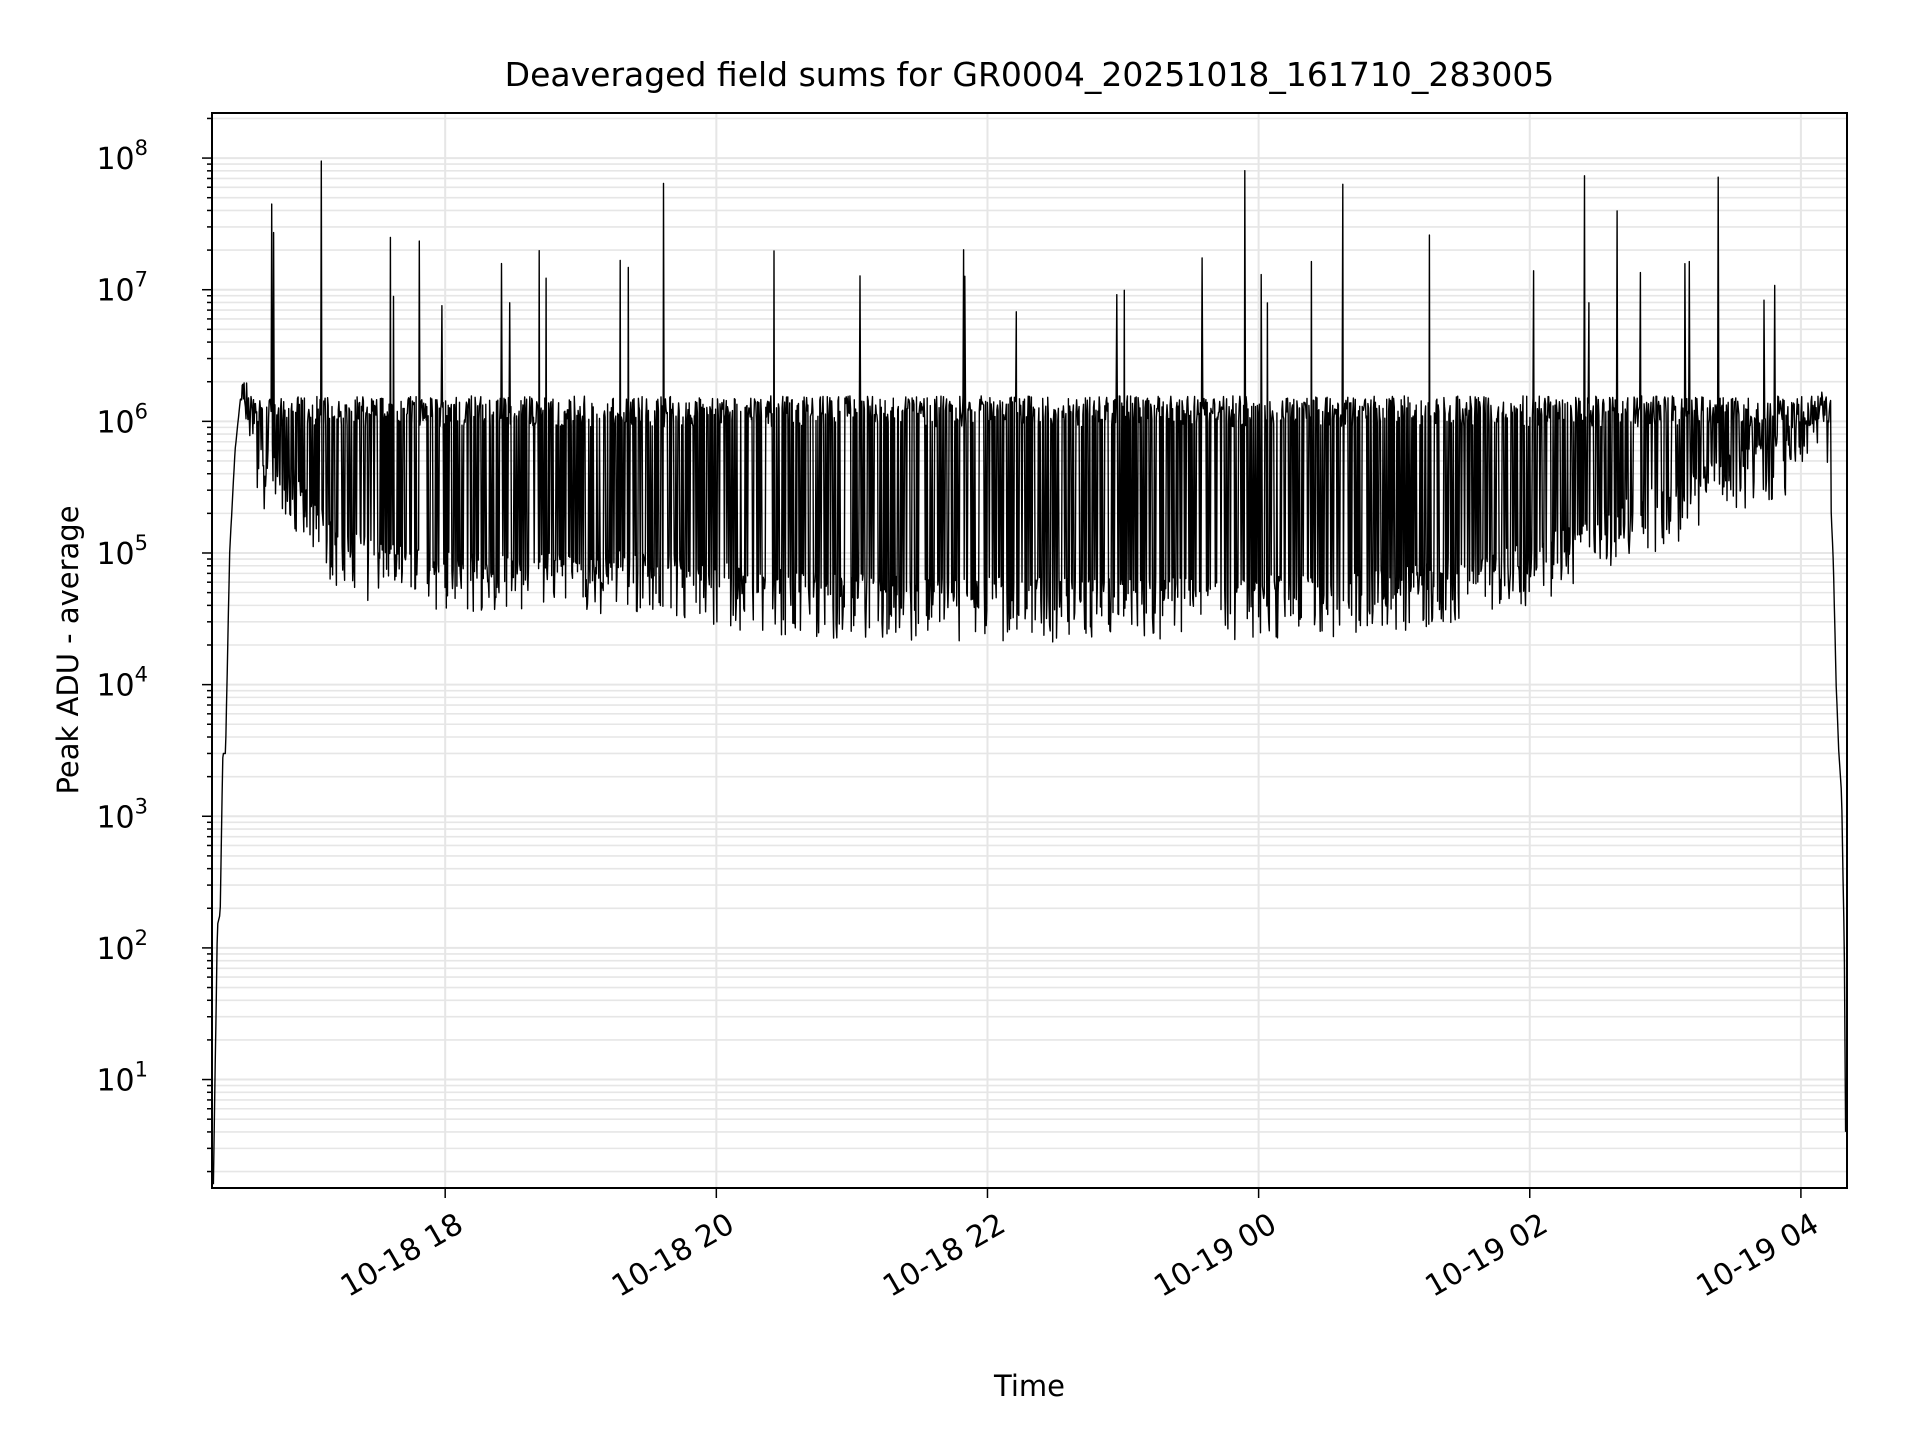  I want to click on y-tick-label: 10³, so click(122, 814).